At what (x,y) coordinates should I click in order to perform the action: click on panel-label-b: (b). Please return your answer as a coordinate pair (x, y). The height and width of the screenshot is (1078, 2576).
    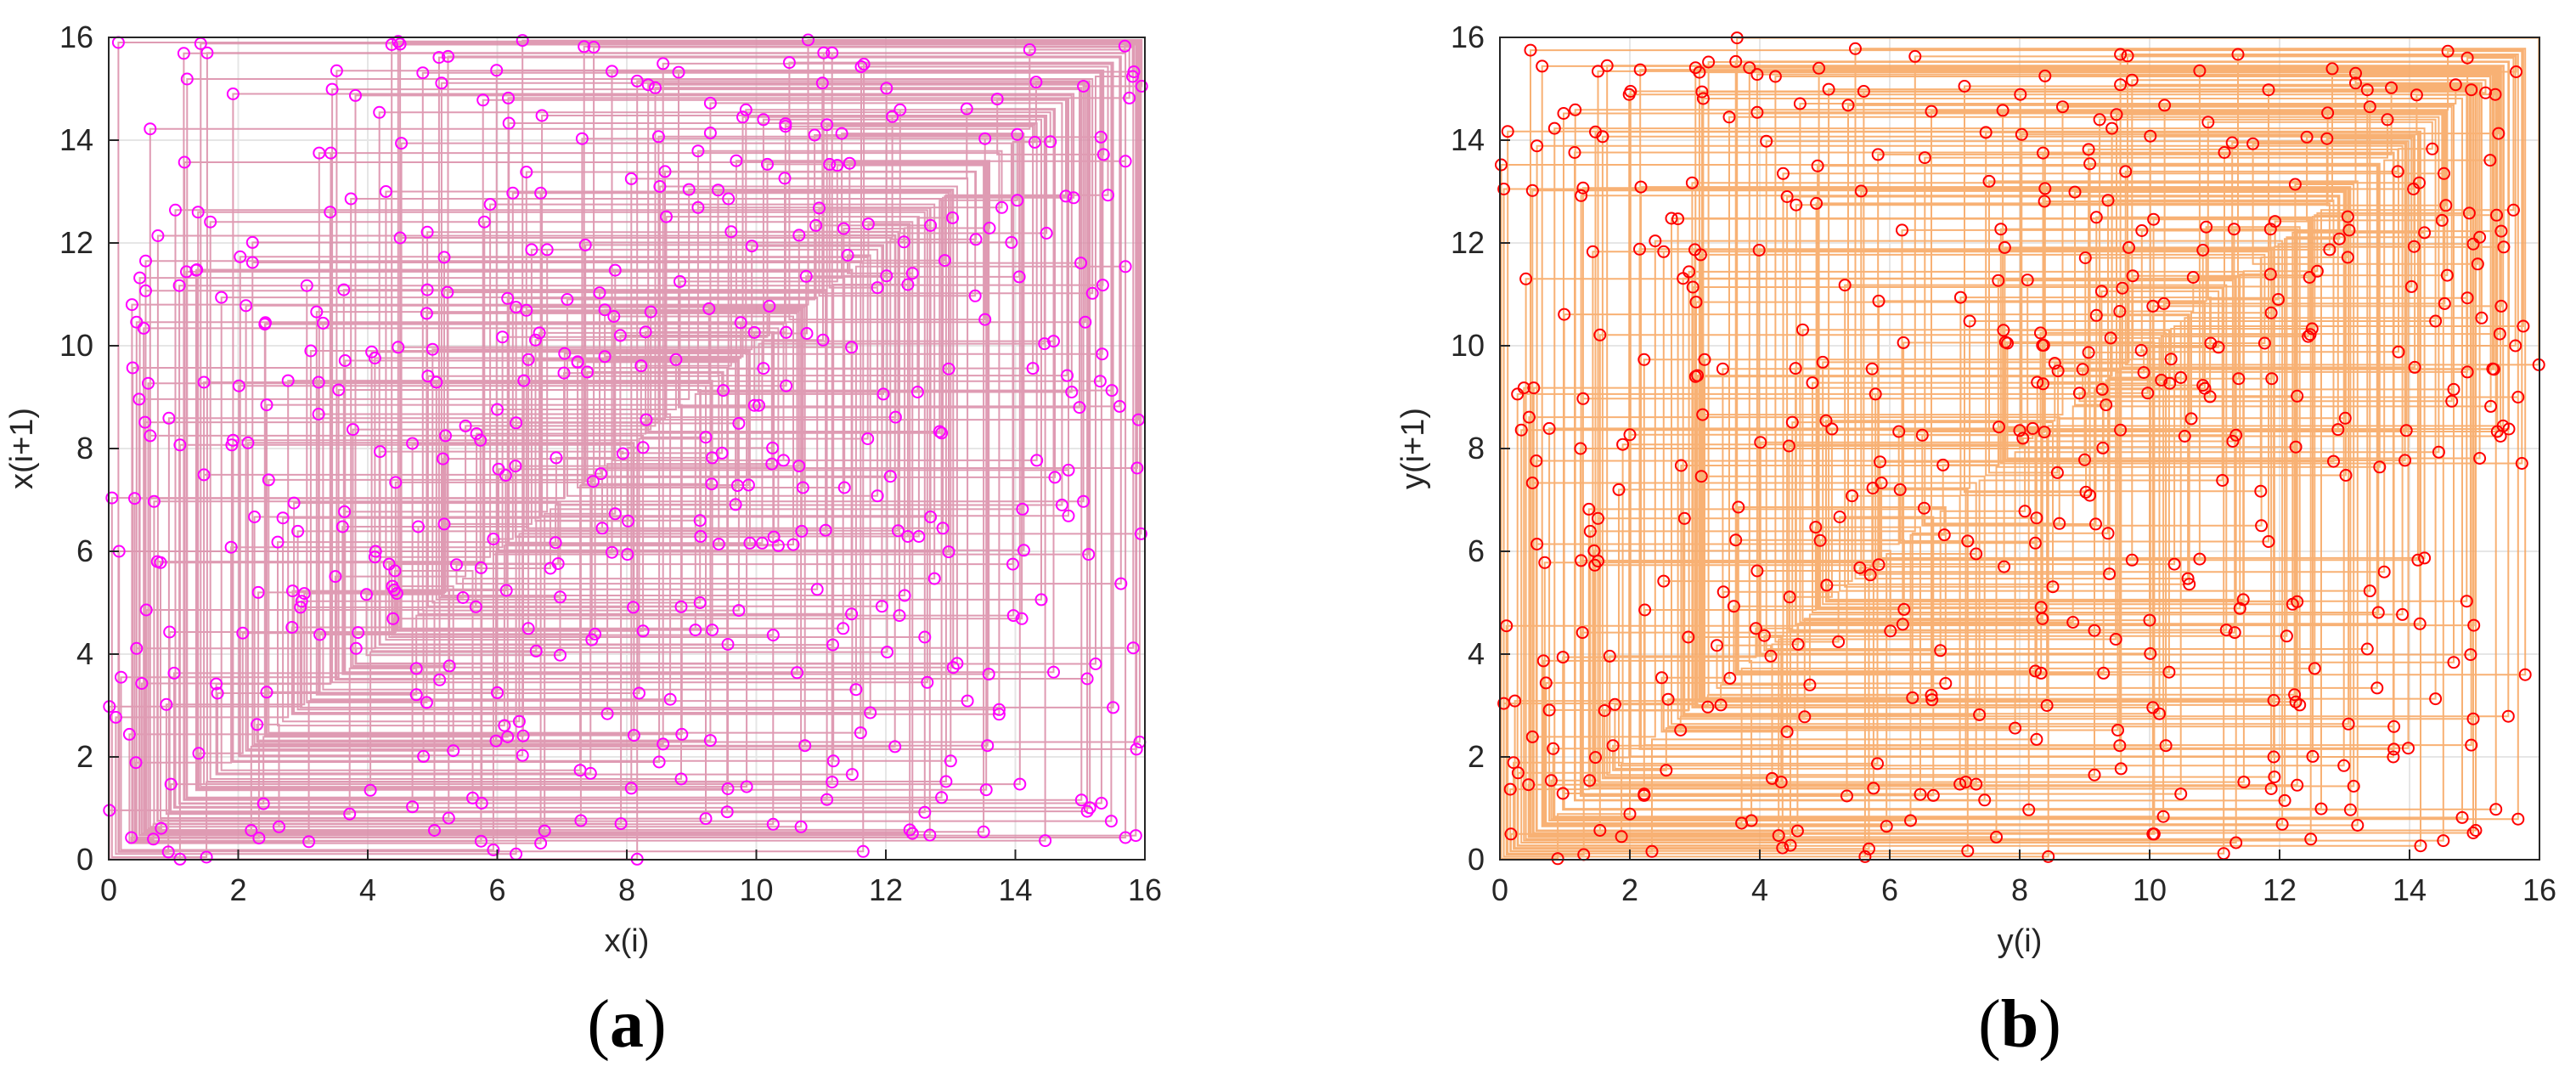
    Looking at the image, I should click on (2019, 1024).